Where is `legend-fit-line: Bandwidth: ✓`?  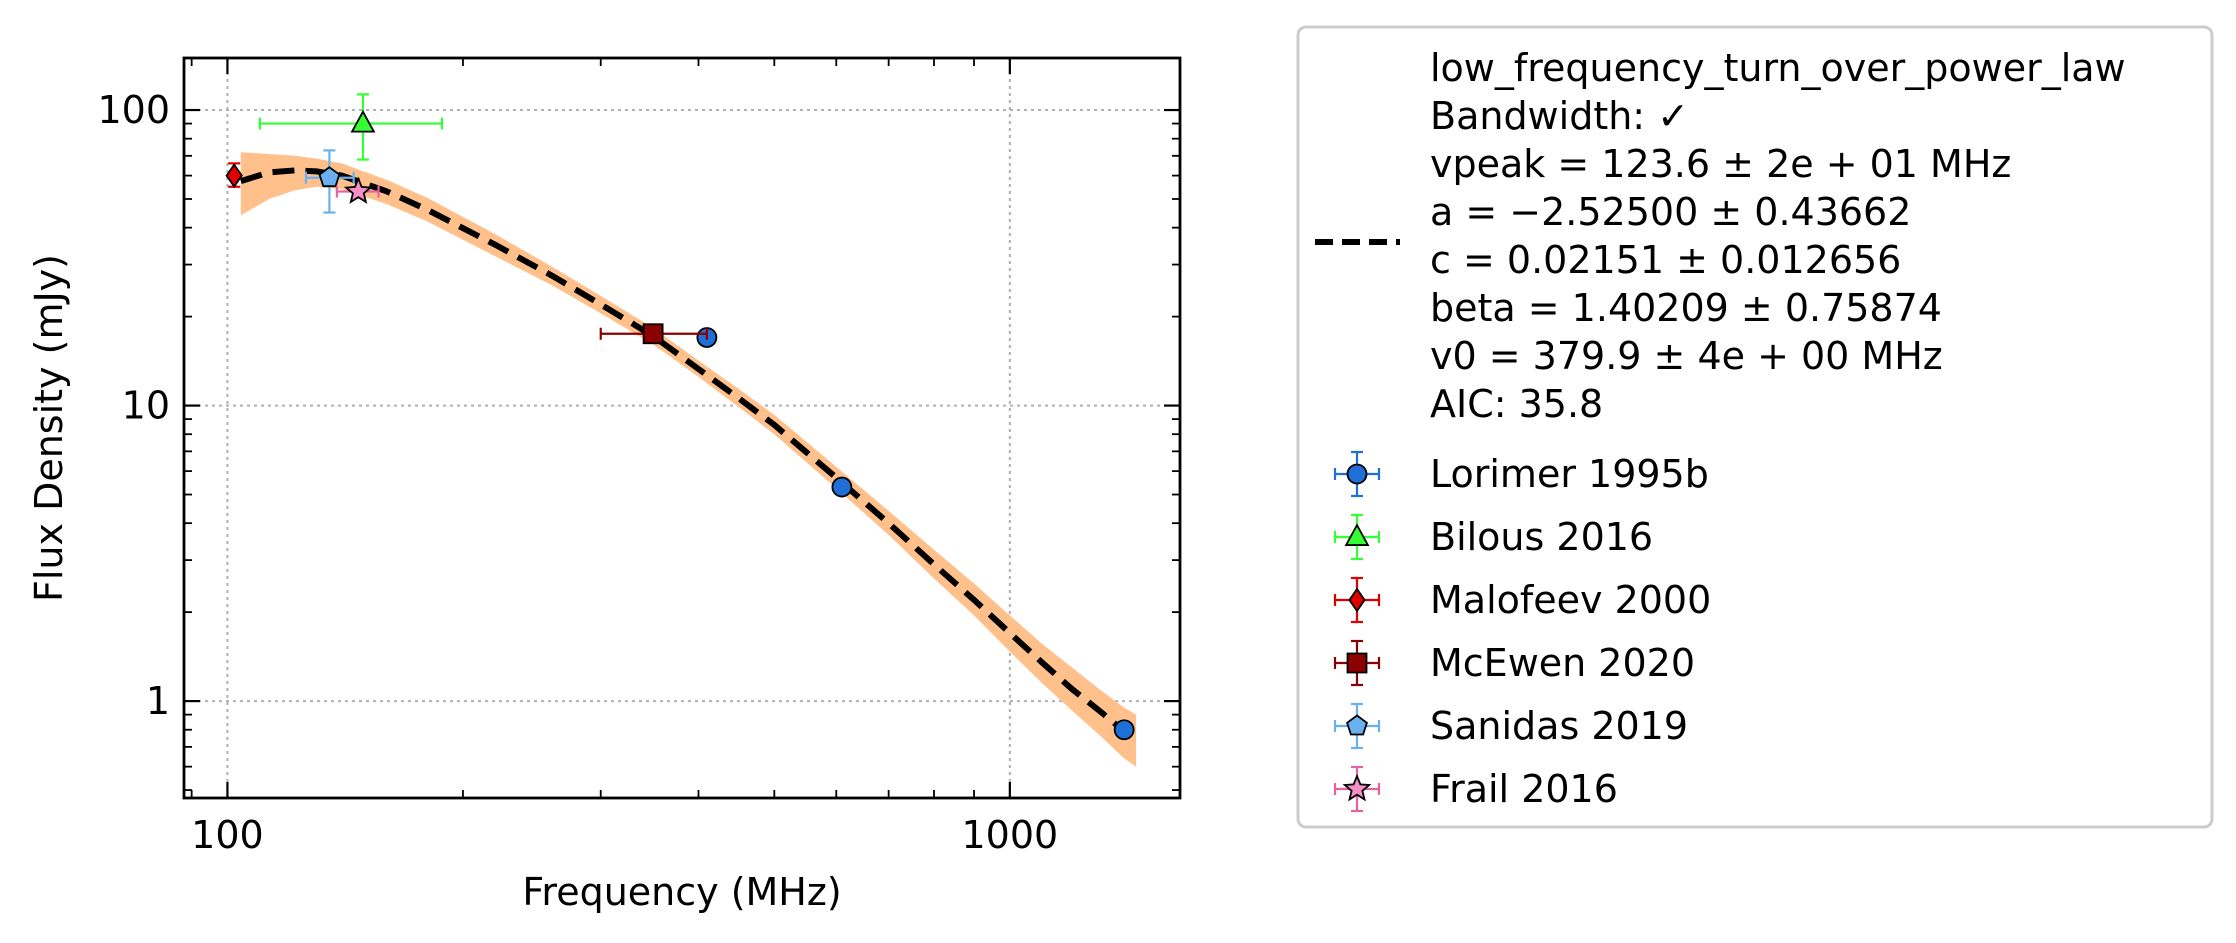 legend-fit-line: Bandwidth: ✓ is located at coordinates (1559, 116).